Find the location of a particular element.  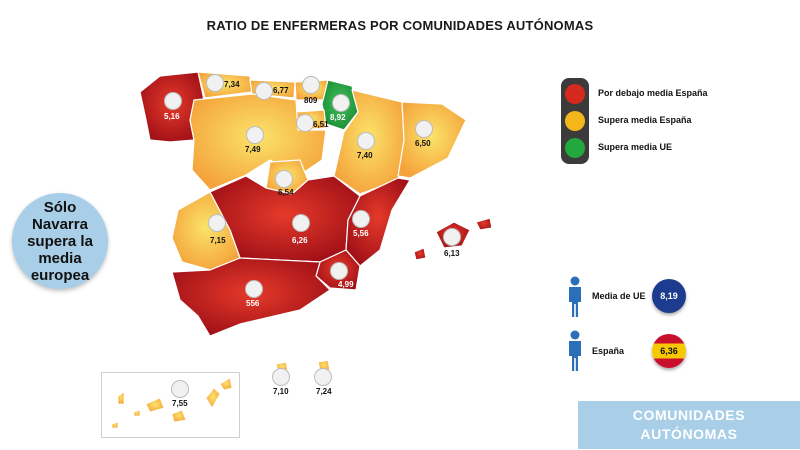

callout-line-3: supera la is located at coordinates (60, 241).